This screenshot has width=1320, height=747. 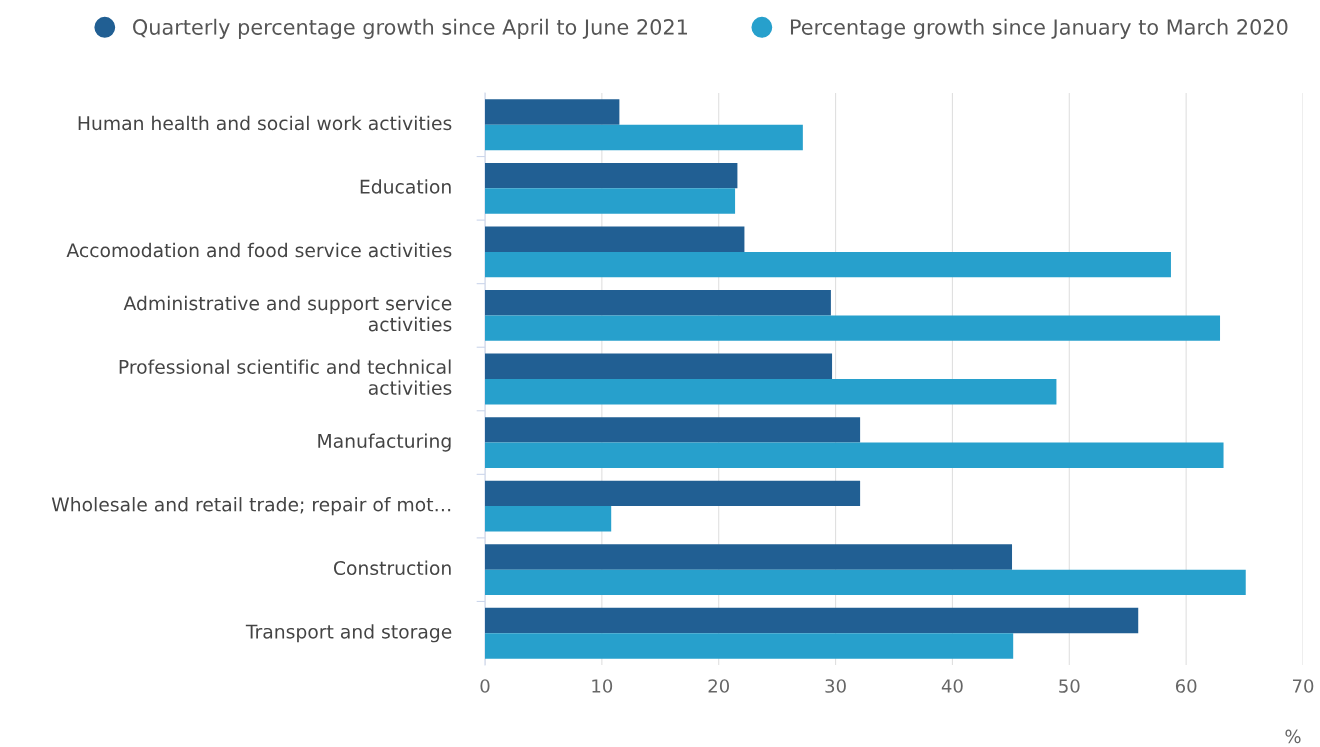 I want to click on y-tick-label: Manufacturing, so click(x=384, y=442).